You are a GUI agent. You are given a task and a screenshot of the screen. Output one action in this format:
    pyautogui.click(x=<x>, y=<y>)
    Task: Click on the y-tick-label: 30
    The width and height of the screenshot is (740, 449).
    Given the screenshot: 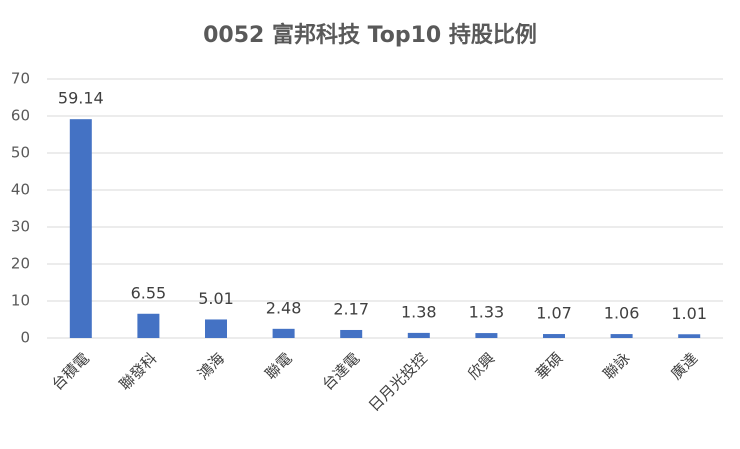 What is the action you would take?
    pyautogui.click(x=20, y=227)
    